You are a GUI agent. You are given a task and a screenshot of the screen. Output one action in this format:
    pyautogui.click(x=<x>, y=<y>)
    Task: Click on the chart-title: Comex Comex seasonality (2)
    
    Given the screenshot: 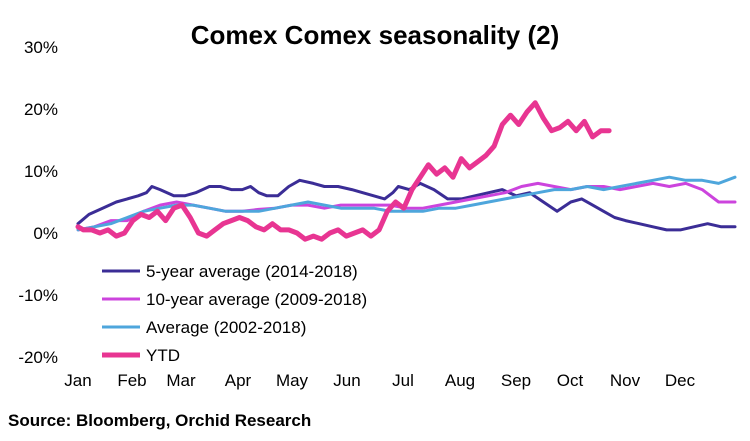 What is the action you would take?
    pyautogui.click(x=375, y=35)
    